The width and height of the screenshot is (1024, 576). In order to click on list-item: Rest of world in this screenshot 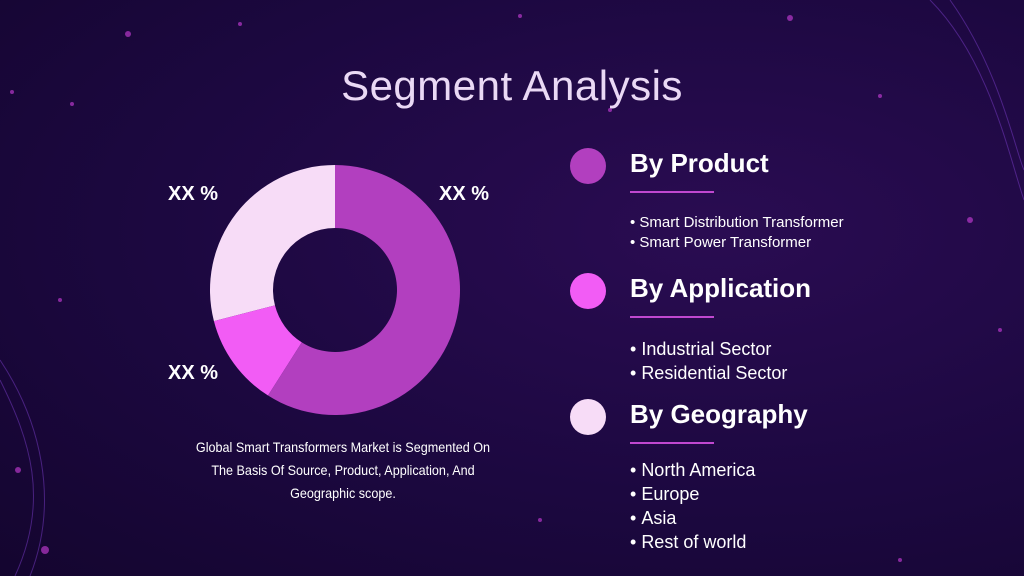, I will do `click(692, 542)`.